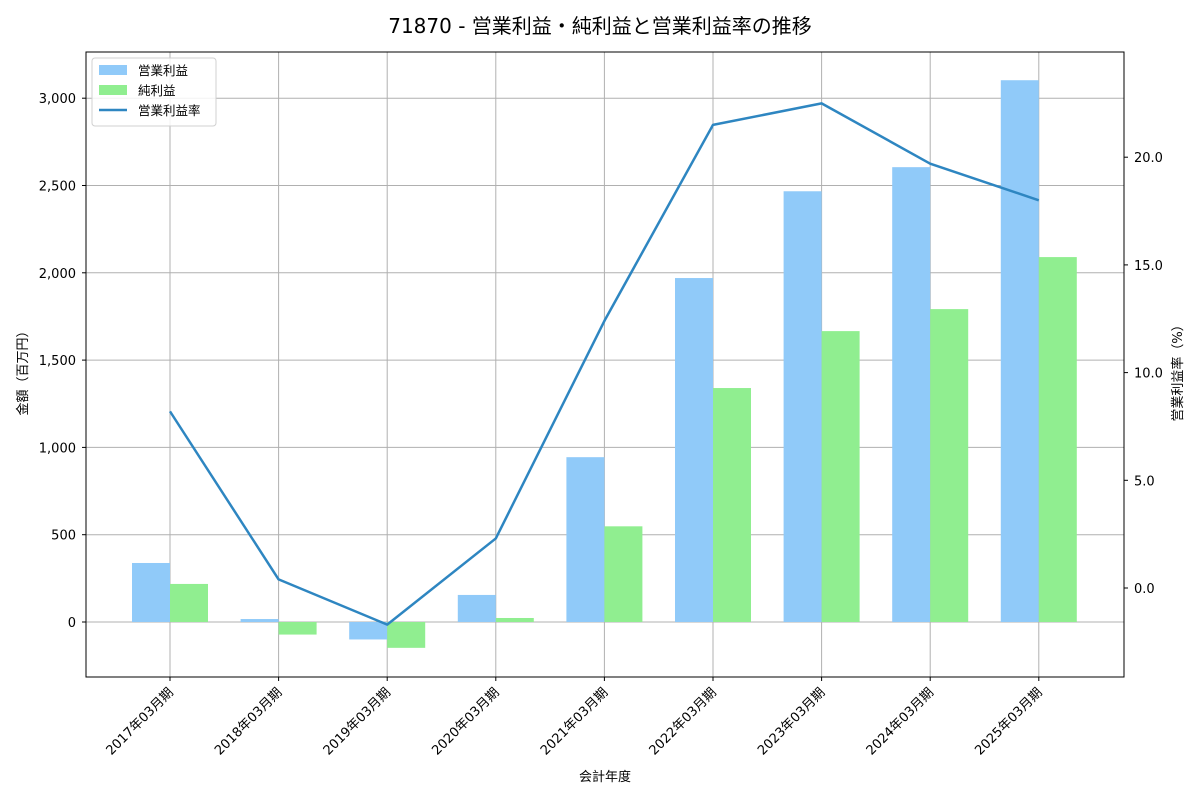  I want to click on x-tick-label: 2021年03月期, so click(574, 721).